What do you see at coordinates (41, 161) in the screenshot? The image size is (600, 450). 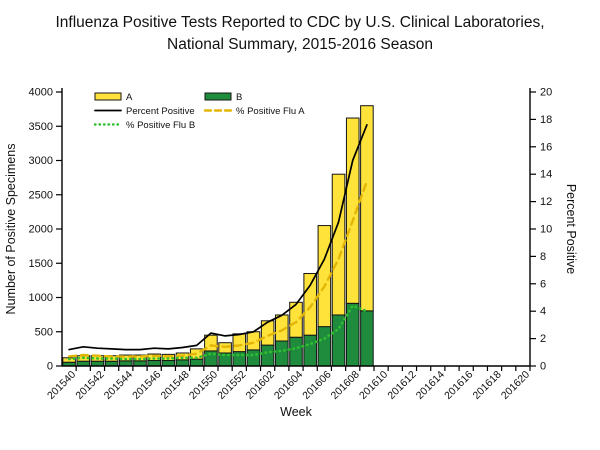 I see `y-left-tick-label: 3000` at bounding box center [41, 161].